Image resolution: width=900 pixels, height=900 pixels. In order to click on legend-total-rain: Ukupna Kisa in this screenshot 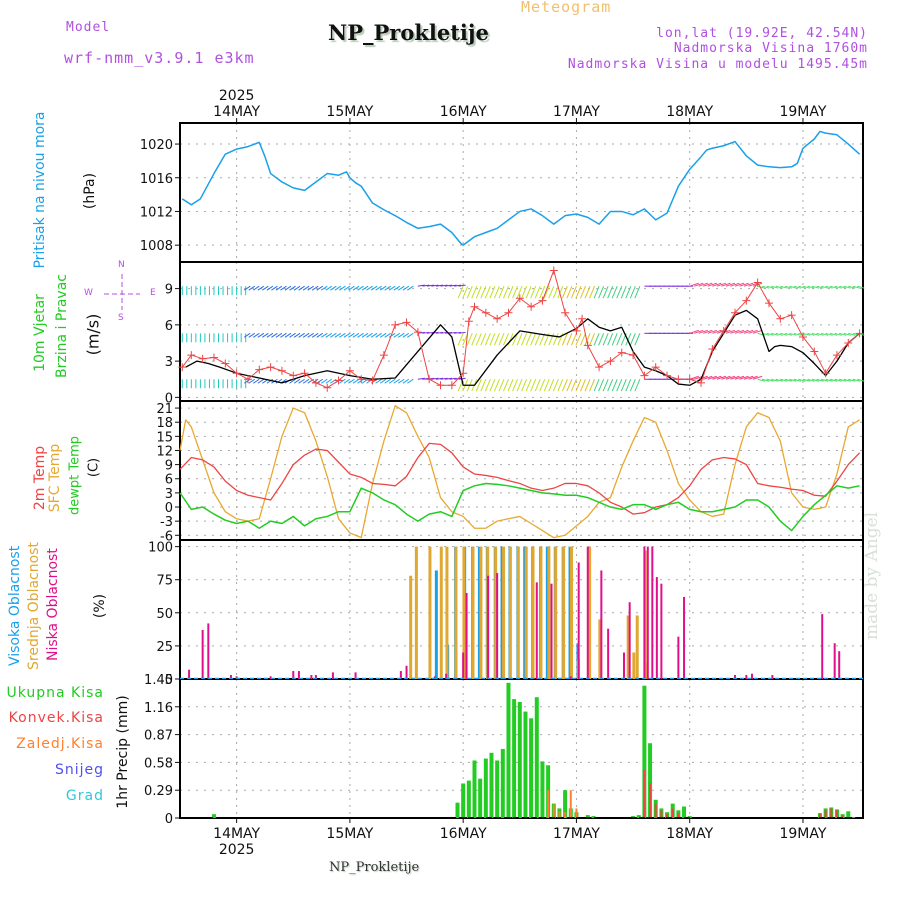, I will do `click(55, 693)`.